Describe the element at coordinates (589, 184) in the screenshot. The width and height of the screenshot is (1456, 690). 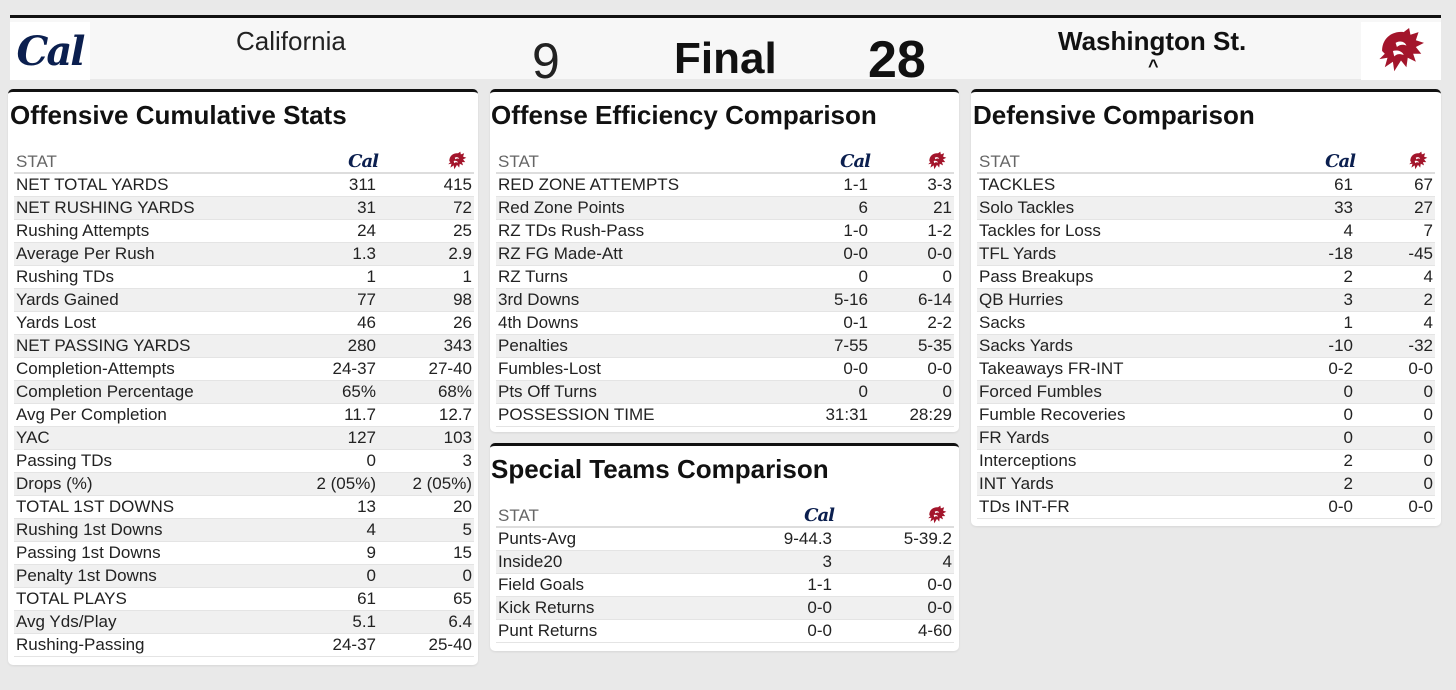
I see `stat-label: RED ZONE ATTEMPTS` at that location.